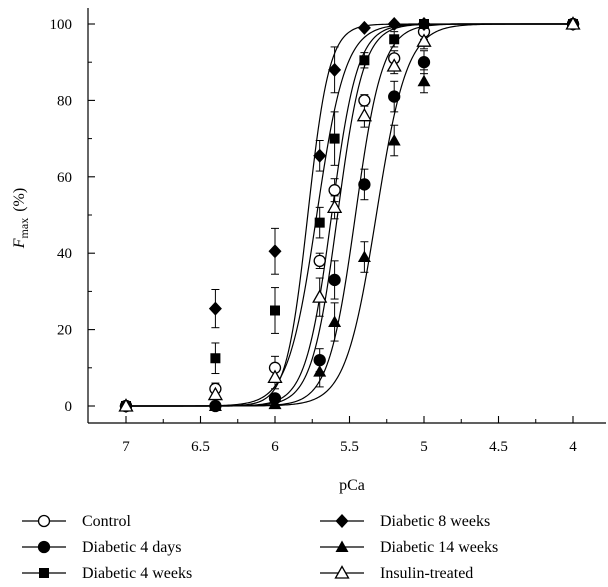 The width and height of the screenshot is (608, 587). I want to click on y-tick-label: 60, so click(64, 178).